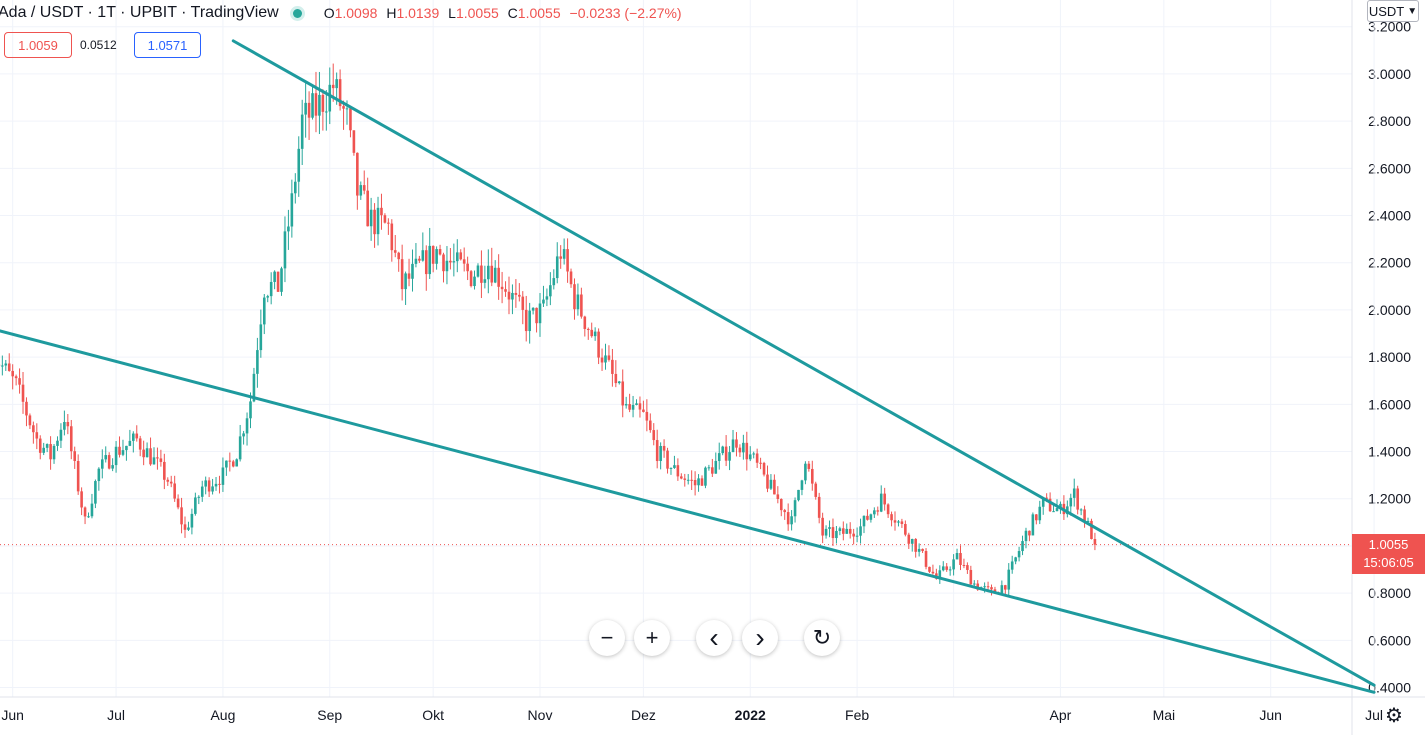 Image resolution: width=1425 pixels, height=735 pixels. Describe the element at coordinates (750, 715) in the screenshot. I see `x-axis-tick-label: 2022` at that location.